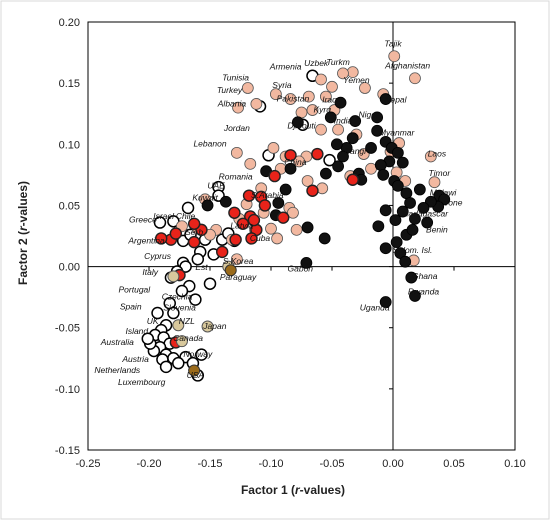  What do you see at coordinates (158, 256) in the screenshot?
I see `country-label: Cyprus` at bounding box center [158, 256].